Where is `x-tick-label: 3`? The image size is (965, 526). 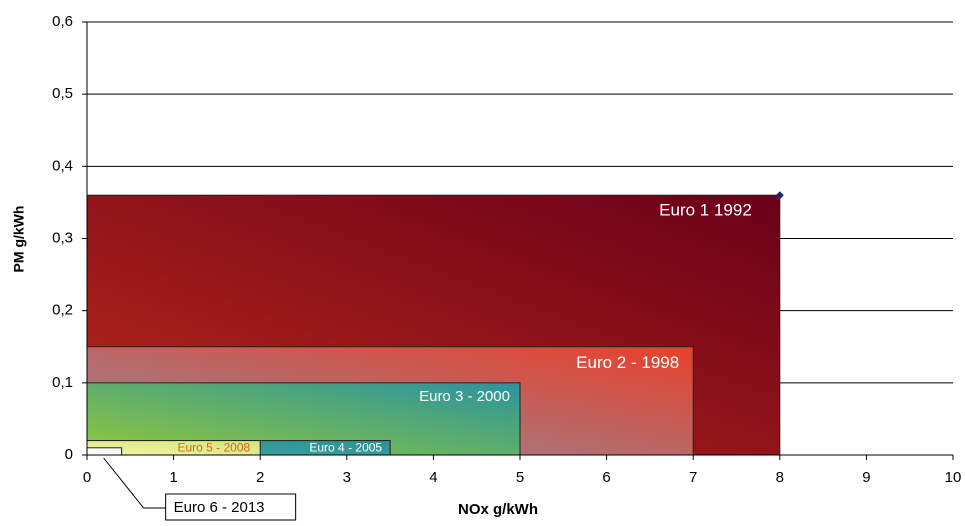 x-tick-label: 3 is located at coordinates (347, 477).